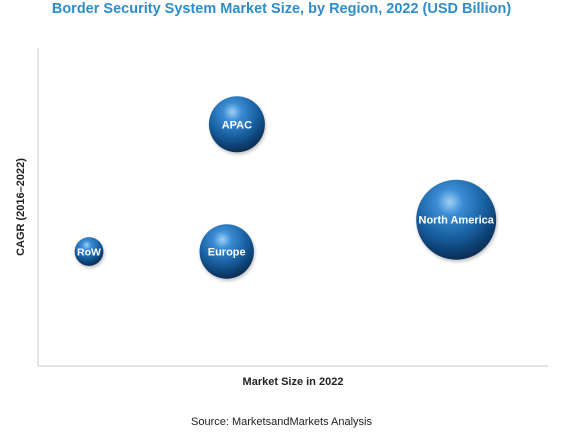 Image resolution: width=563 pixels, height=438 pixels. I want to click on bubble-row, so click(89, 251).